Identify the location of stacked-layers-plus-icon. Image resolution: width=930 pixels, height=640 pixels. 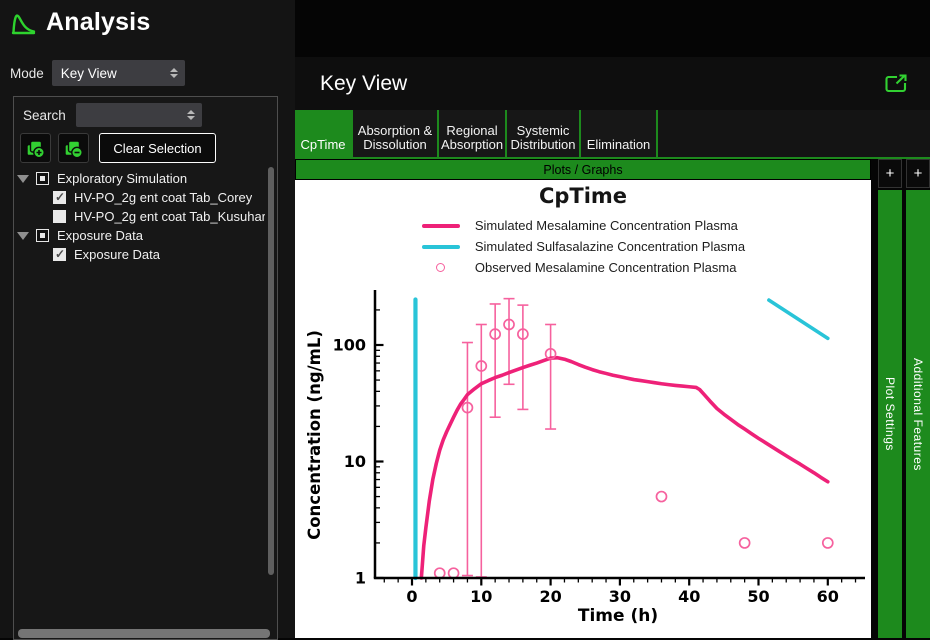
(35, 148).